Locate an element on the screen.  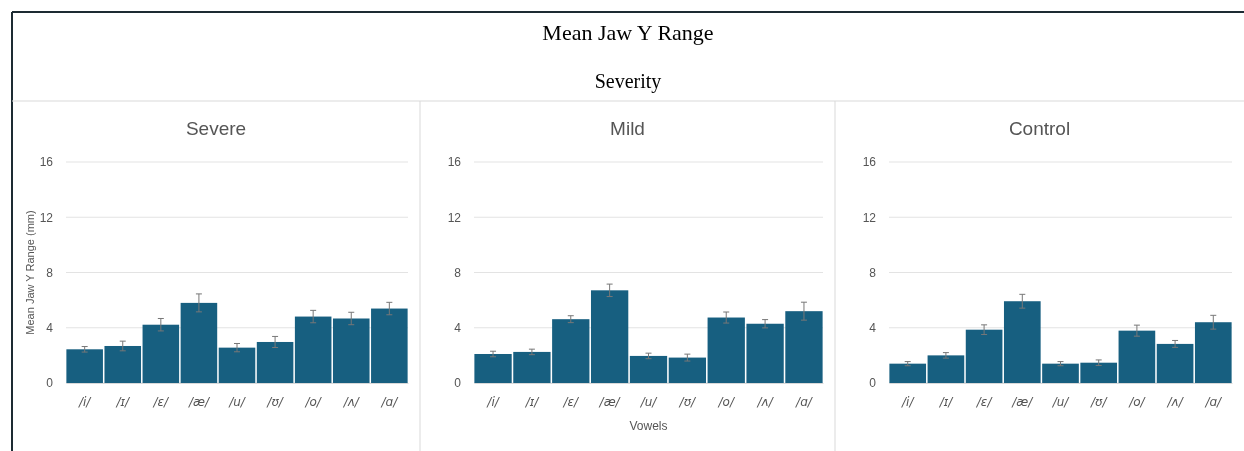
y-axis-title: Mean Jaw Y Range (mm) is located at coordinates (30, 272).